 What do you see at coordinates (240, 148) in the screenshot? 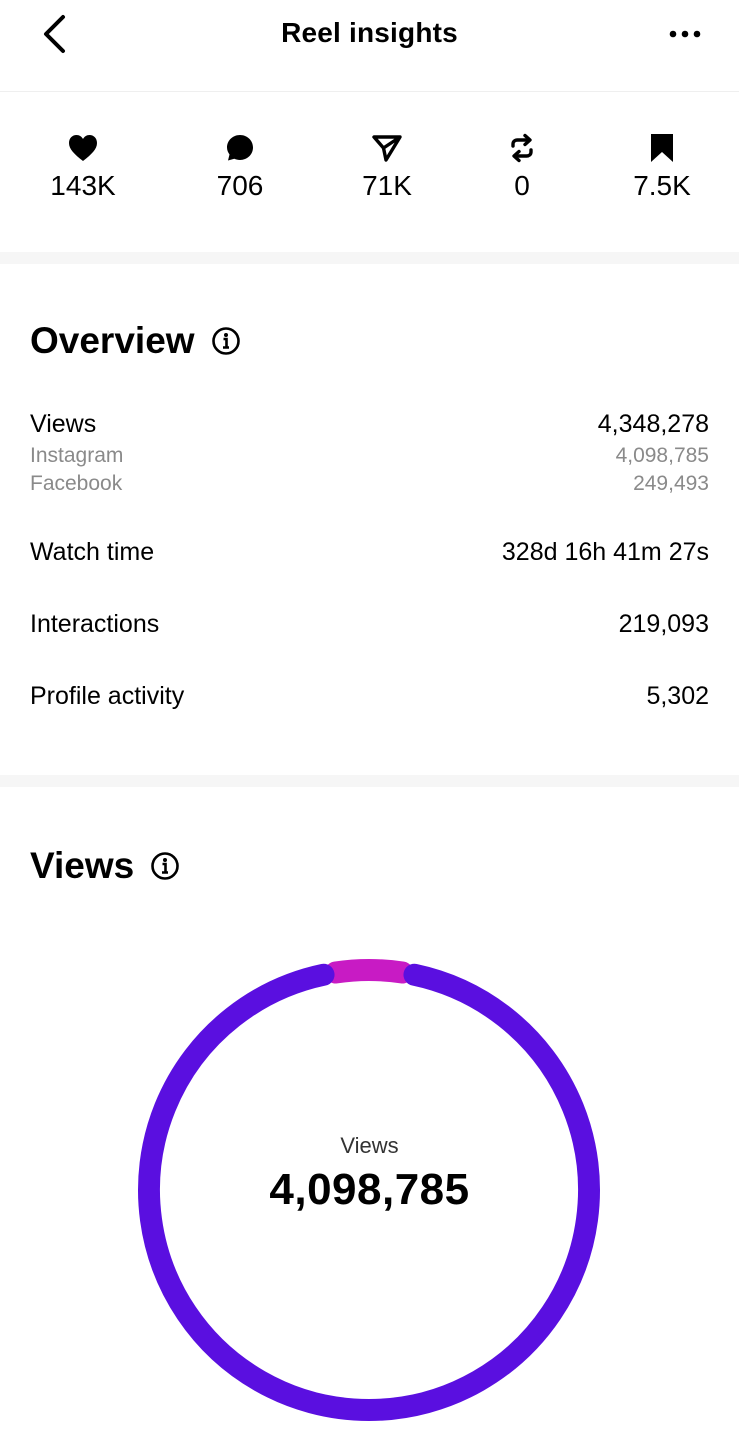
I see `comment-icon` at bounding box center [240, 148].